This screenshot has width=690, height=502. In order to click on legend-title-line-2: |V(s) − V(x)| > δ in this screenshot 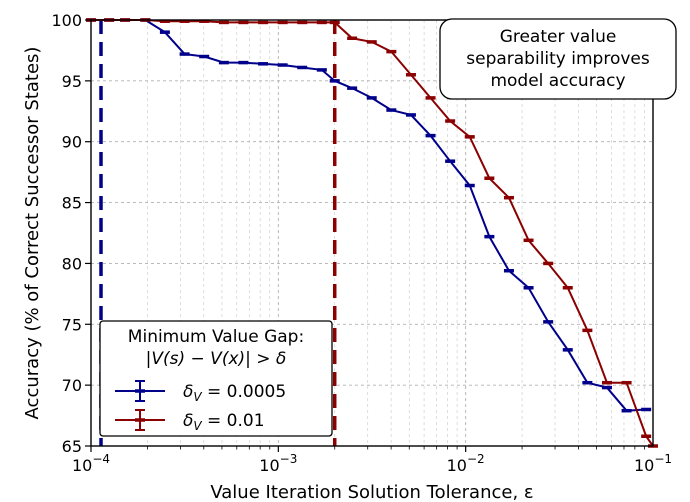, I will do `click(216, 359)`.